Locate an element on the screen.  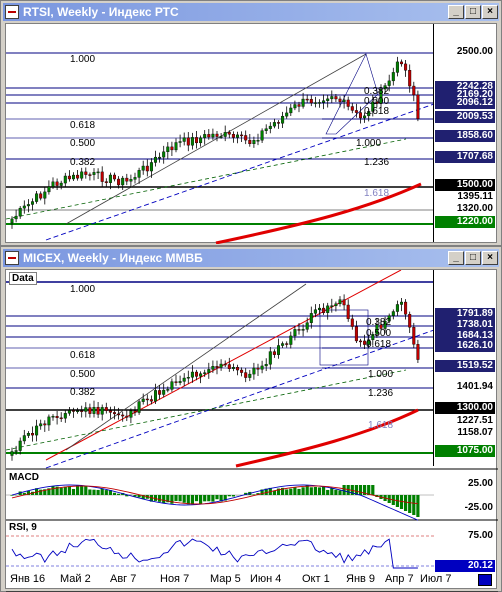
rsi-line is located at coordinates (214, 553).